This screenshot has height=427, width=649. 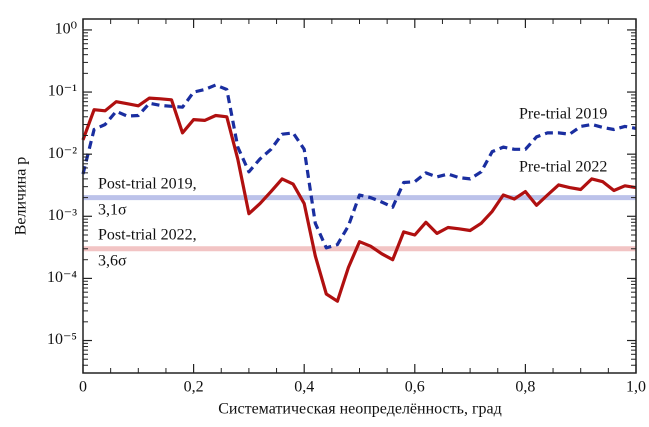 What do you see at coordinates (304, 387) in the screenshot?
I see `x-tick-label: 0,4` at bounding box center [304, 387].